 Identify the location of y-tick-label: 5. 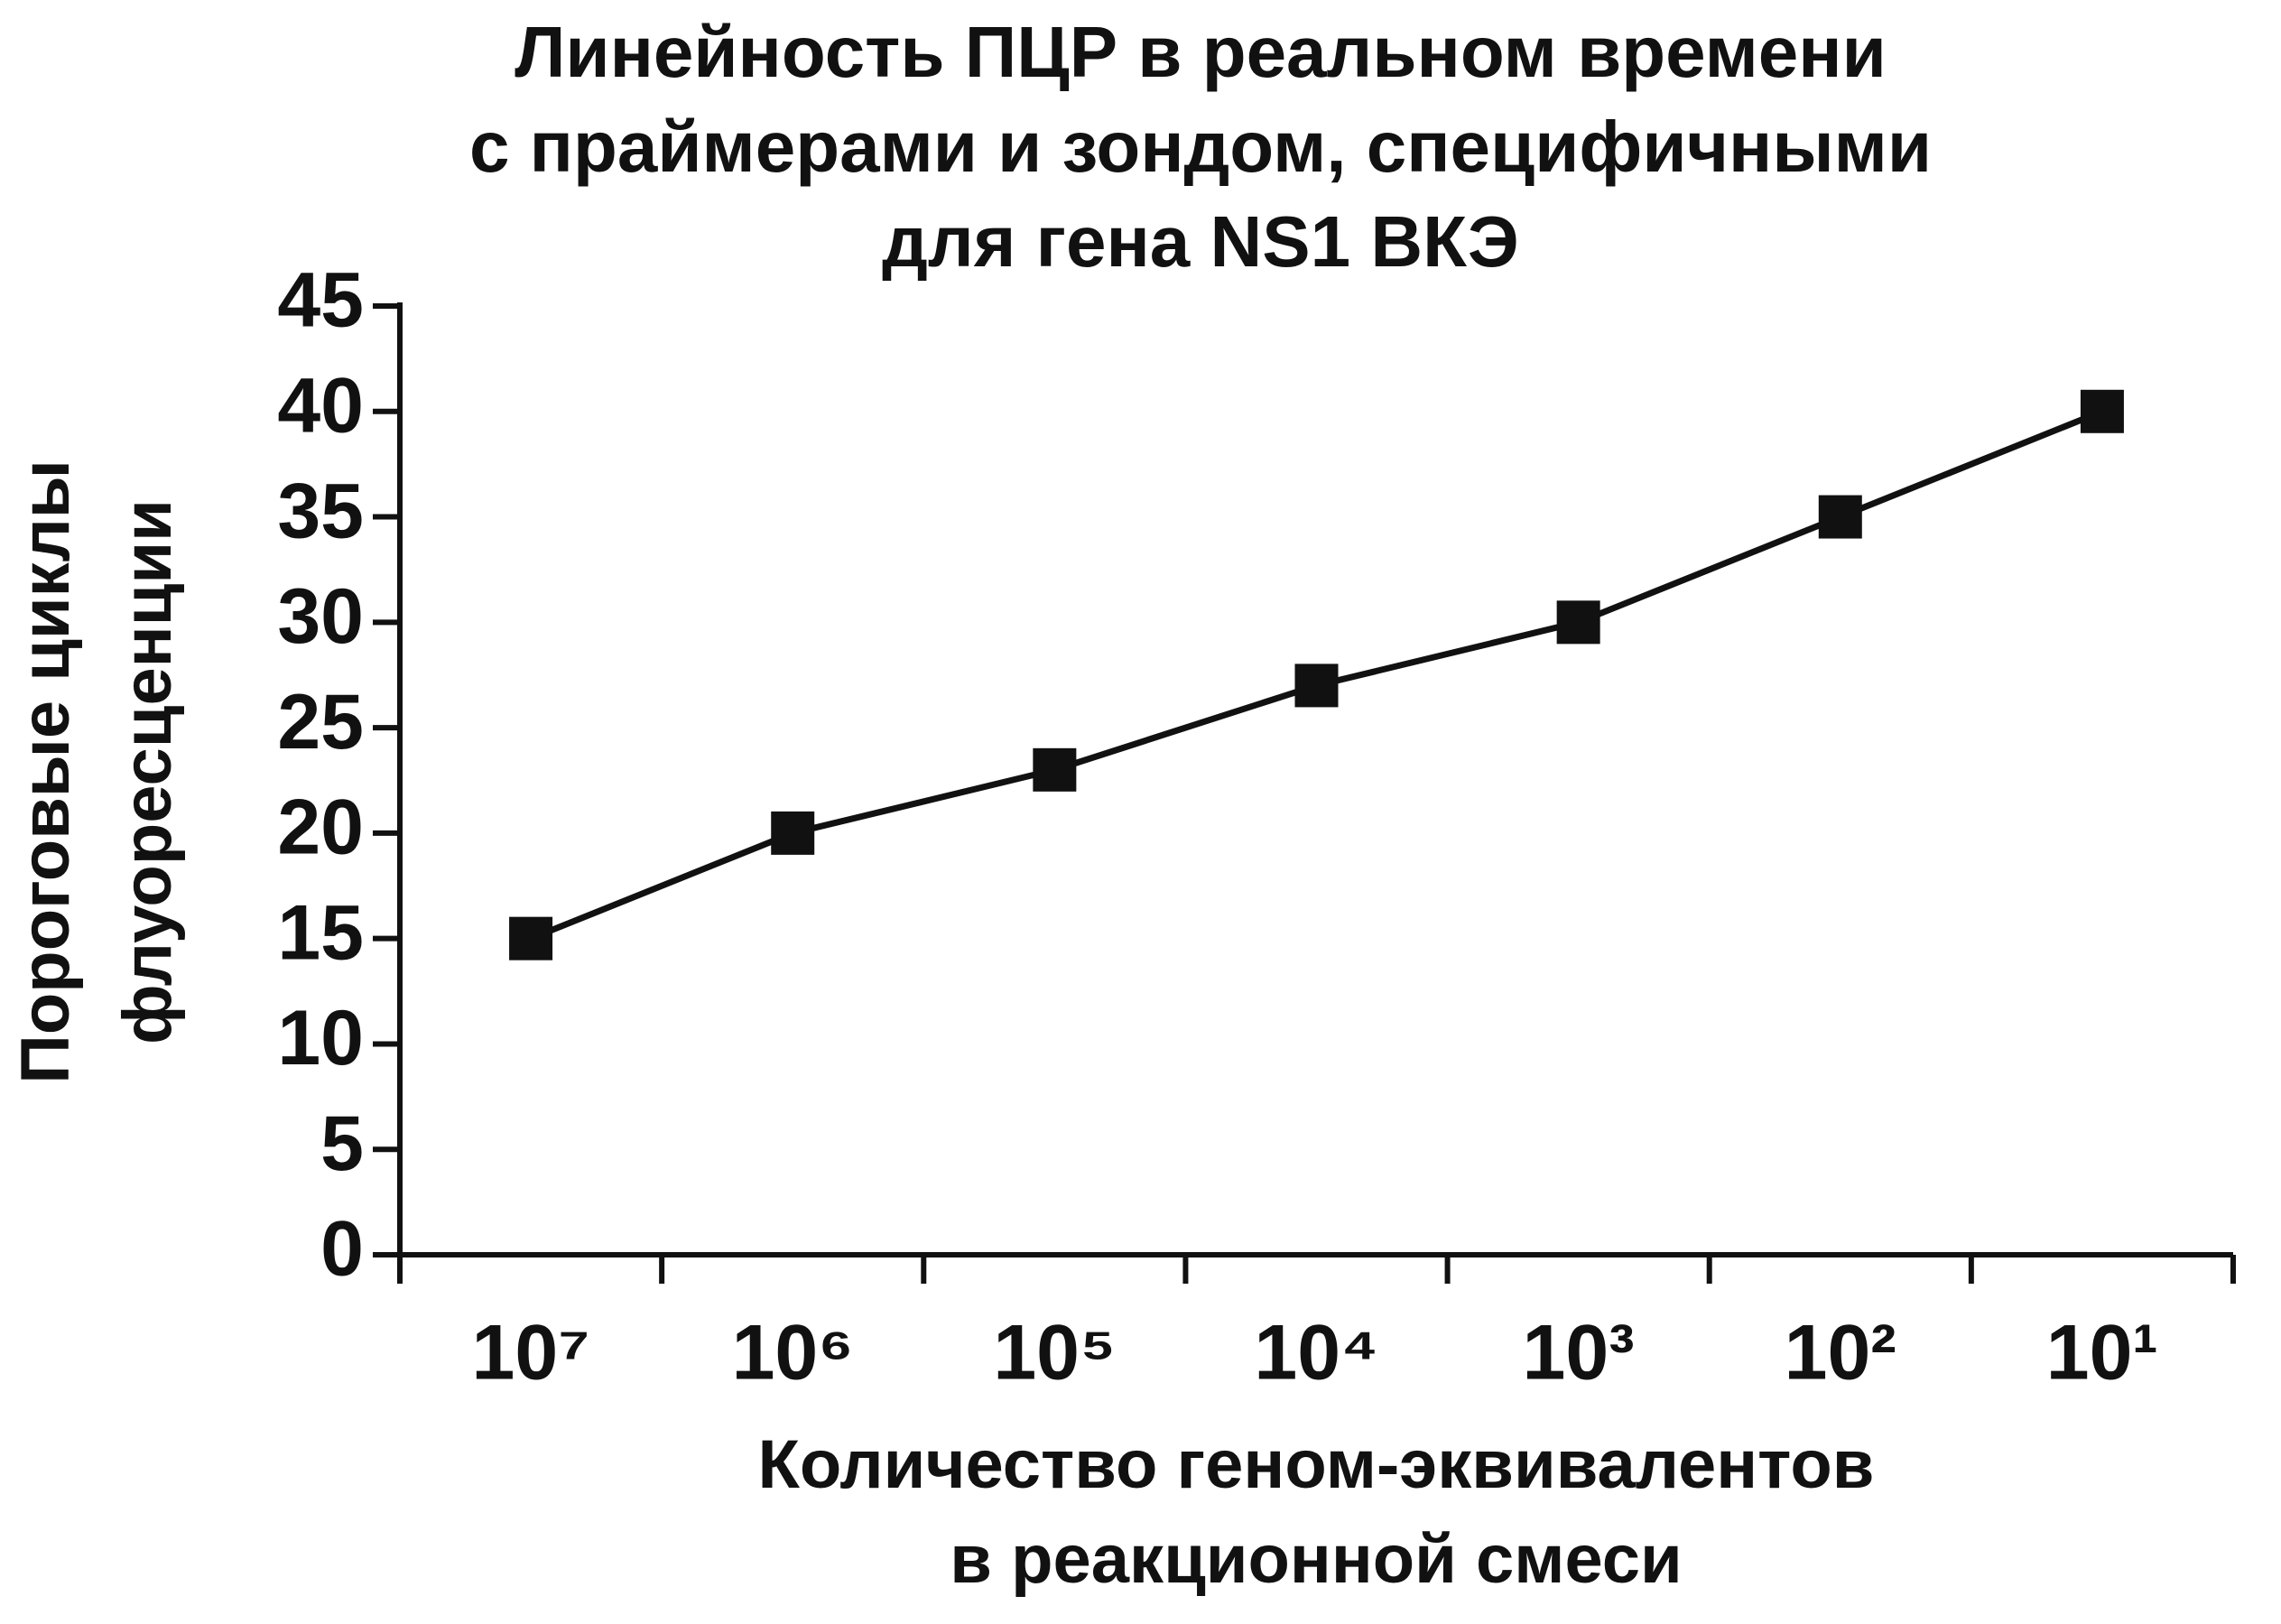
(342, 1143).